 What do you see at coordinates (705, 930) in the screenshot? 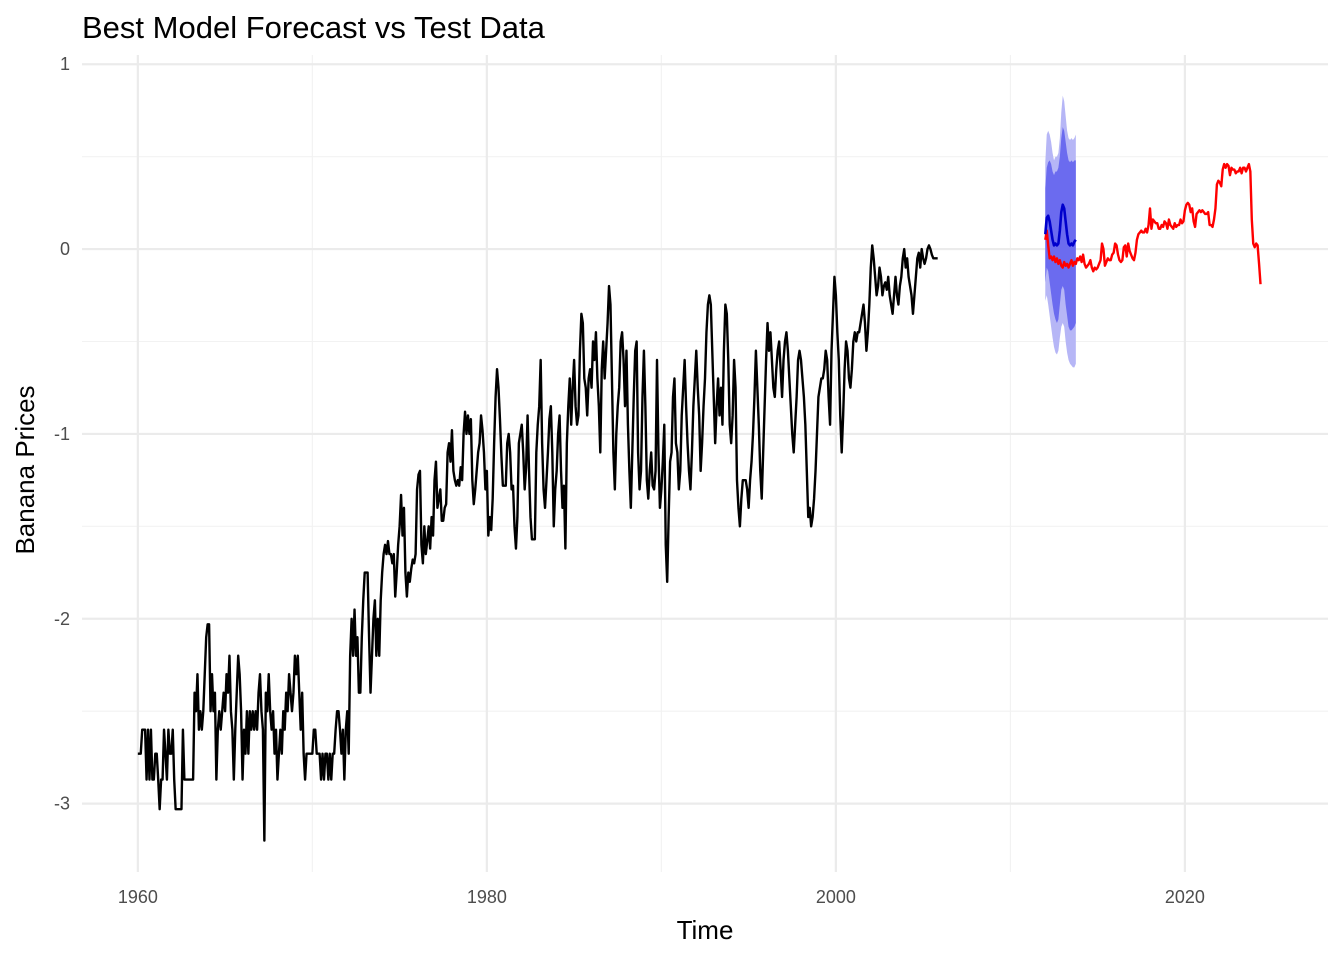
I see `x-axis-title: Time` at bounding box center [705, 930].